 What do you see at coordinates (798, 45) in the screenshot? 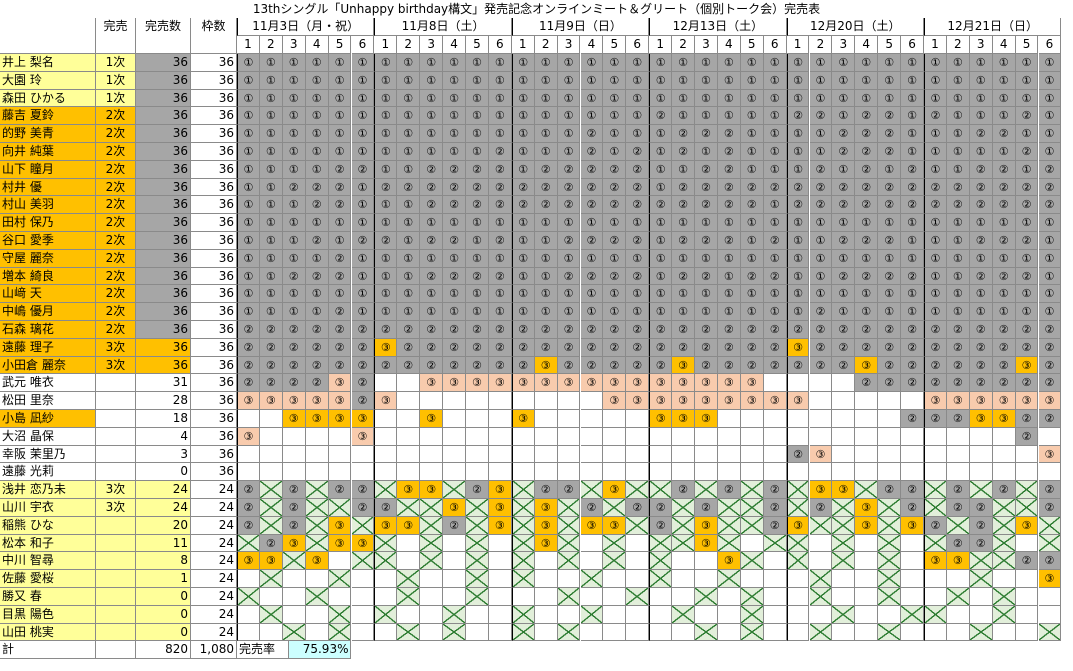
I see `header-slot: 1` at bounding box center [798, 45].